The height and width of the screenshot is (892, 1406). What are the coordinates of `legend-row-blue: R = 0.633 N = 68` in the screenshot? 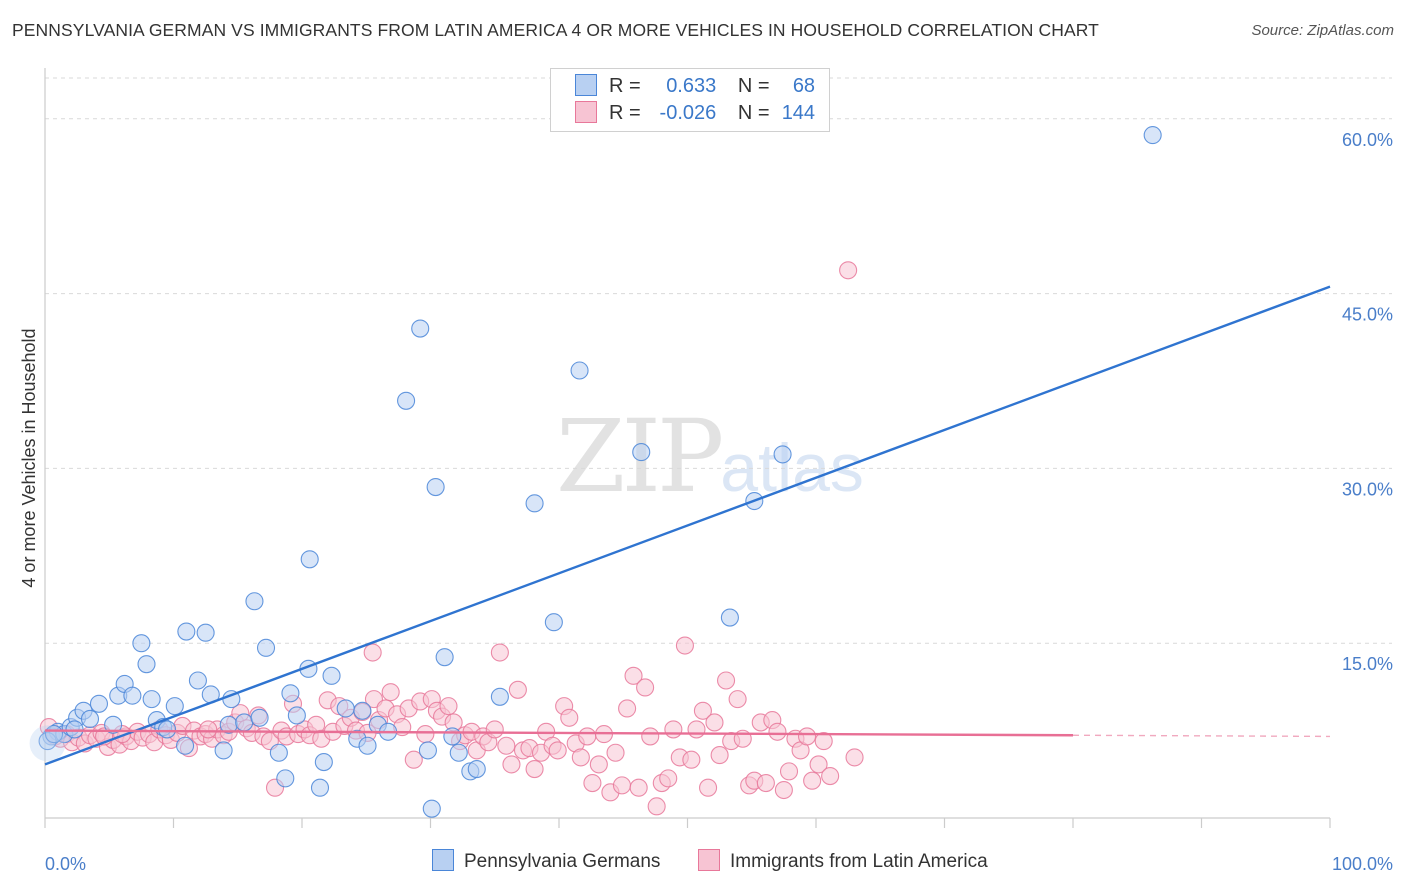 It's located at (695, 87).